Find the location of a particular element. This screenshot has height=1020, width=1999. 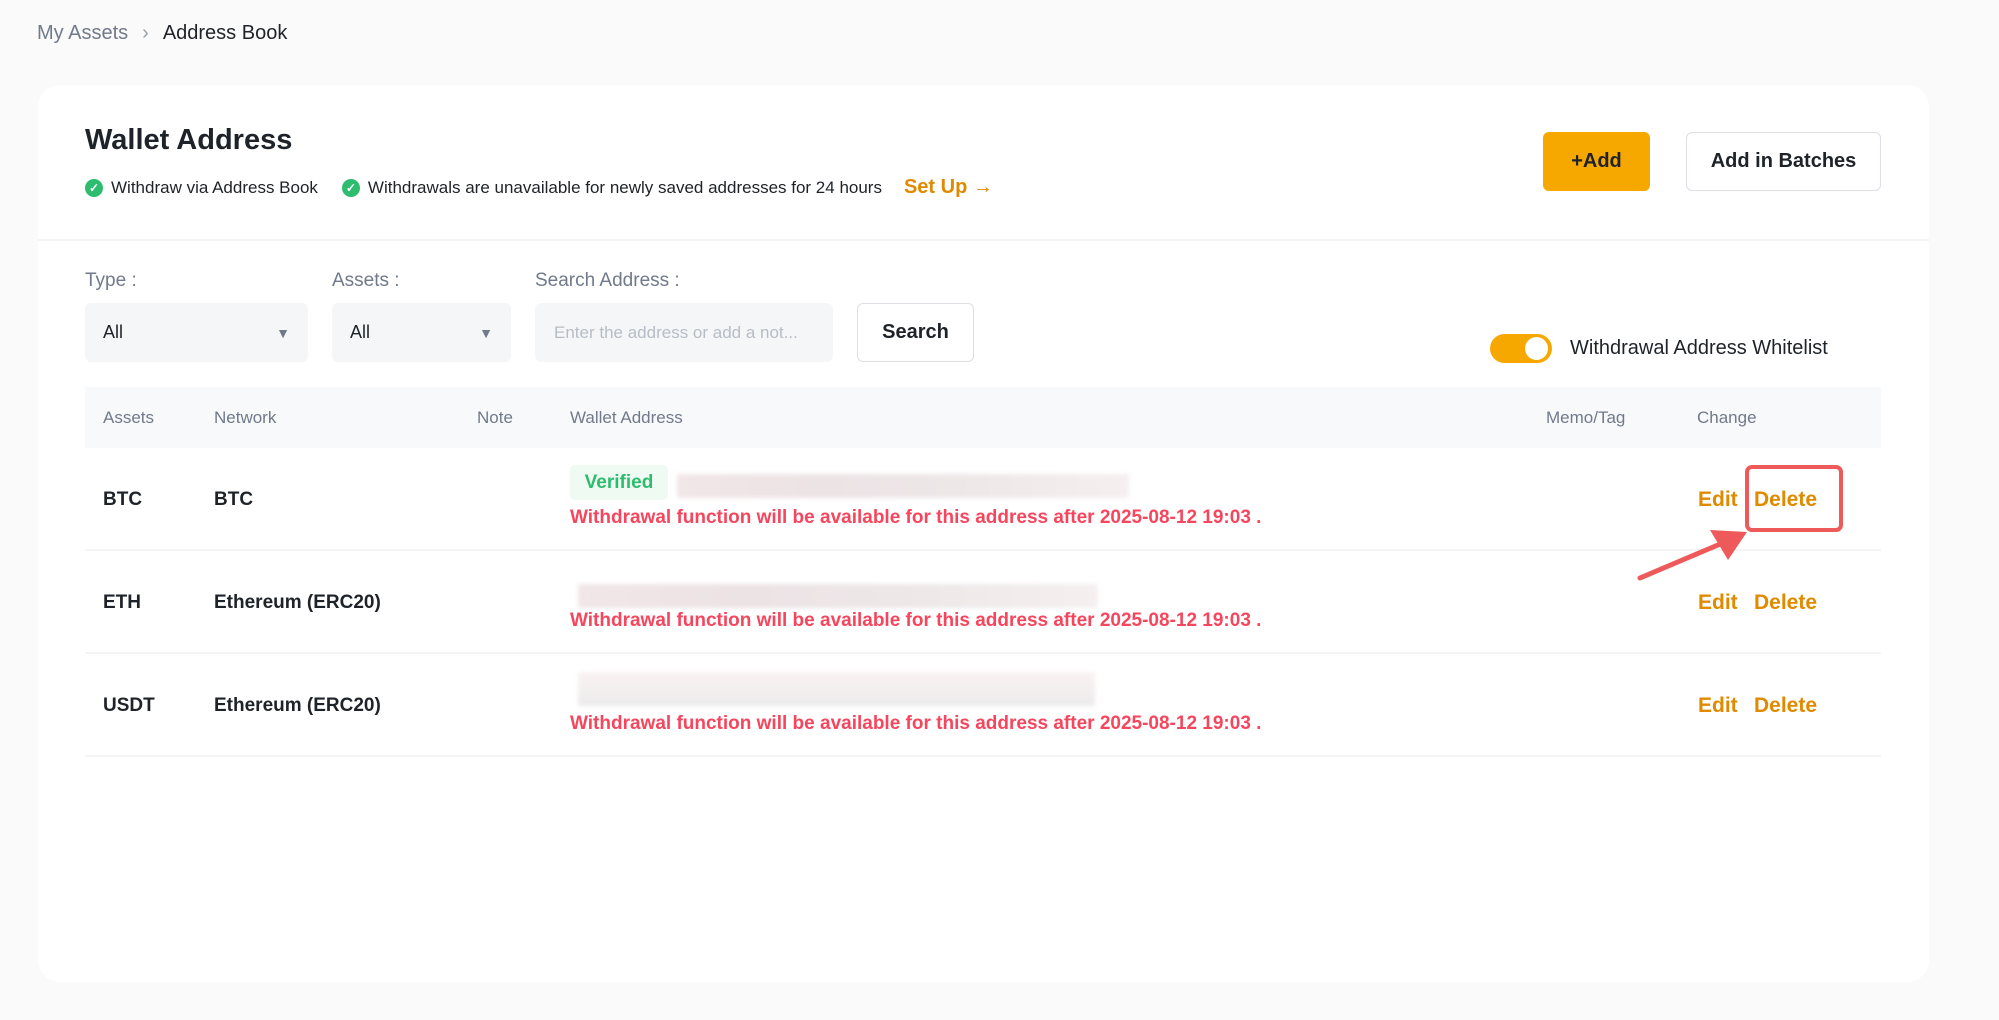

page-title: Wallet Address is located at coordinates (189, 140).